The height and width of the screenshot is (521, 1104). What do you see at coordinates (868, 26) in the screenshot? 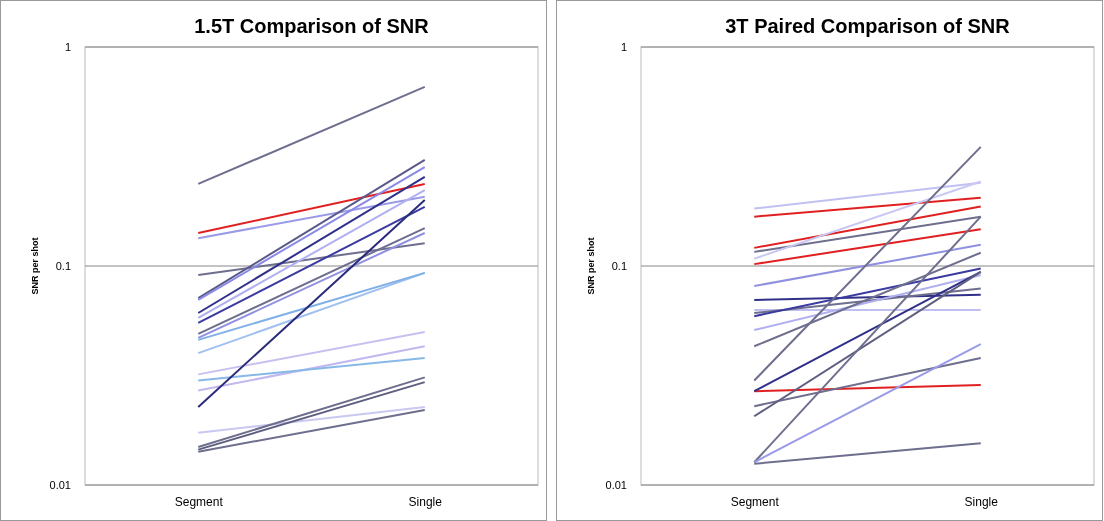
I see `chart-title: 3T Paired Comparison of SNR` at bounding box center [868, 26].